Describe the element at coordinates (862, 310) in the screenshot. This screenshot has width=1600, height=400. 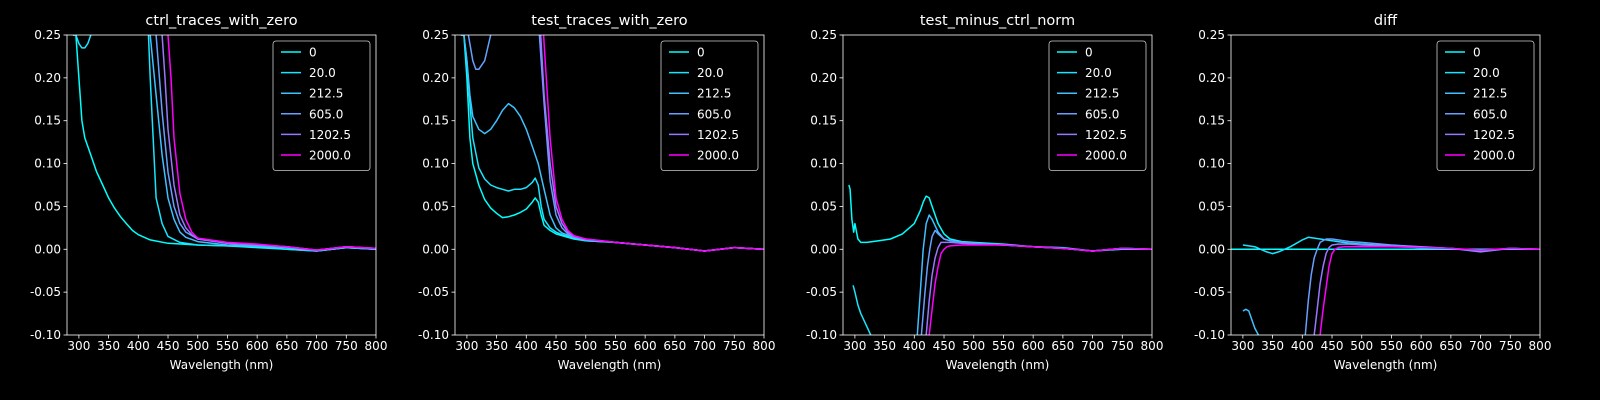
I see `series-line-20.0` at that location.